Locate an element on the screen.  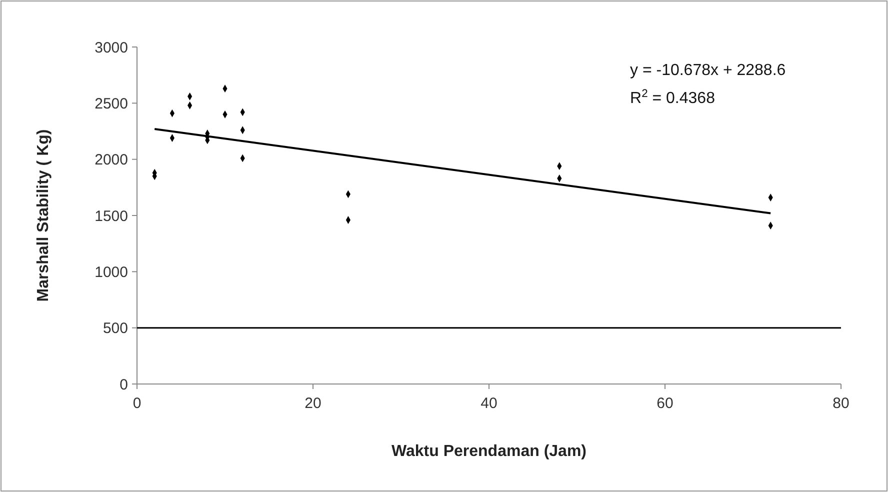
y-tick-label: 3000 is located at coordinates (111, 47).